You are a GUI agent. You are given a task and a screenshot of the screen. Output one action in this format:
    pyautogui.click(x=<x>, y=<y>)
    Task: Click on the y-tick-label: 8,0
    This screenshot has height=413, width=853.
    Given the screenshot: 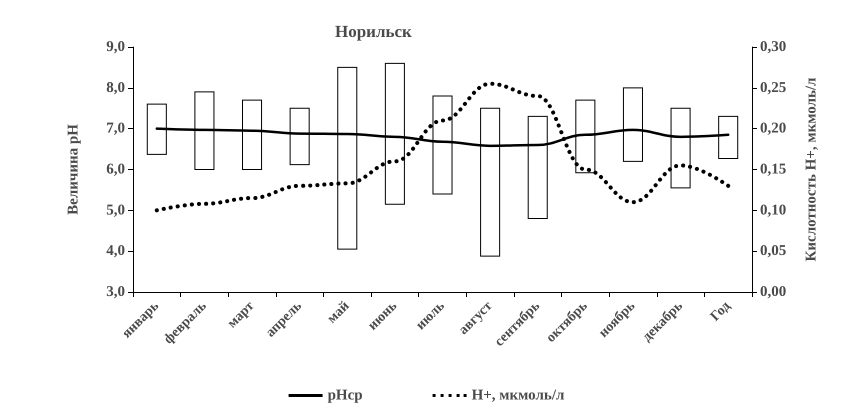 What is the action you would take?
    pyautogui.click(x=115, y=88)
    